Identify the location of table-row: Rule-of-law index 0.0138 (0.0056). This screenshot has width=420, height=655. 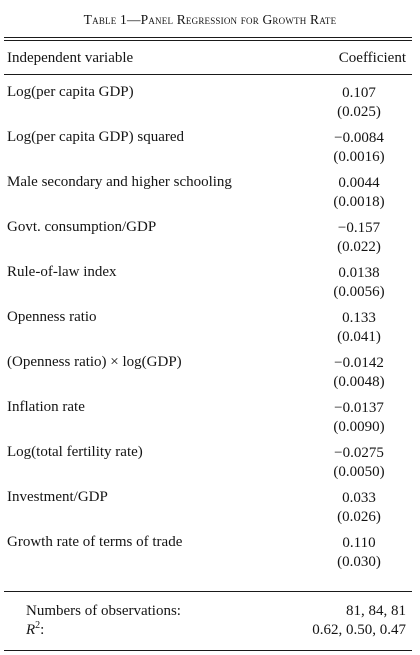
(210, 286).